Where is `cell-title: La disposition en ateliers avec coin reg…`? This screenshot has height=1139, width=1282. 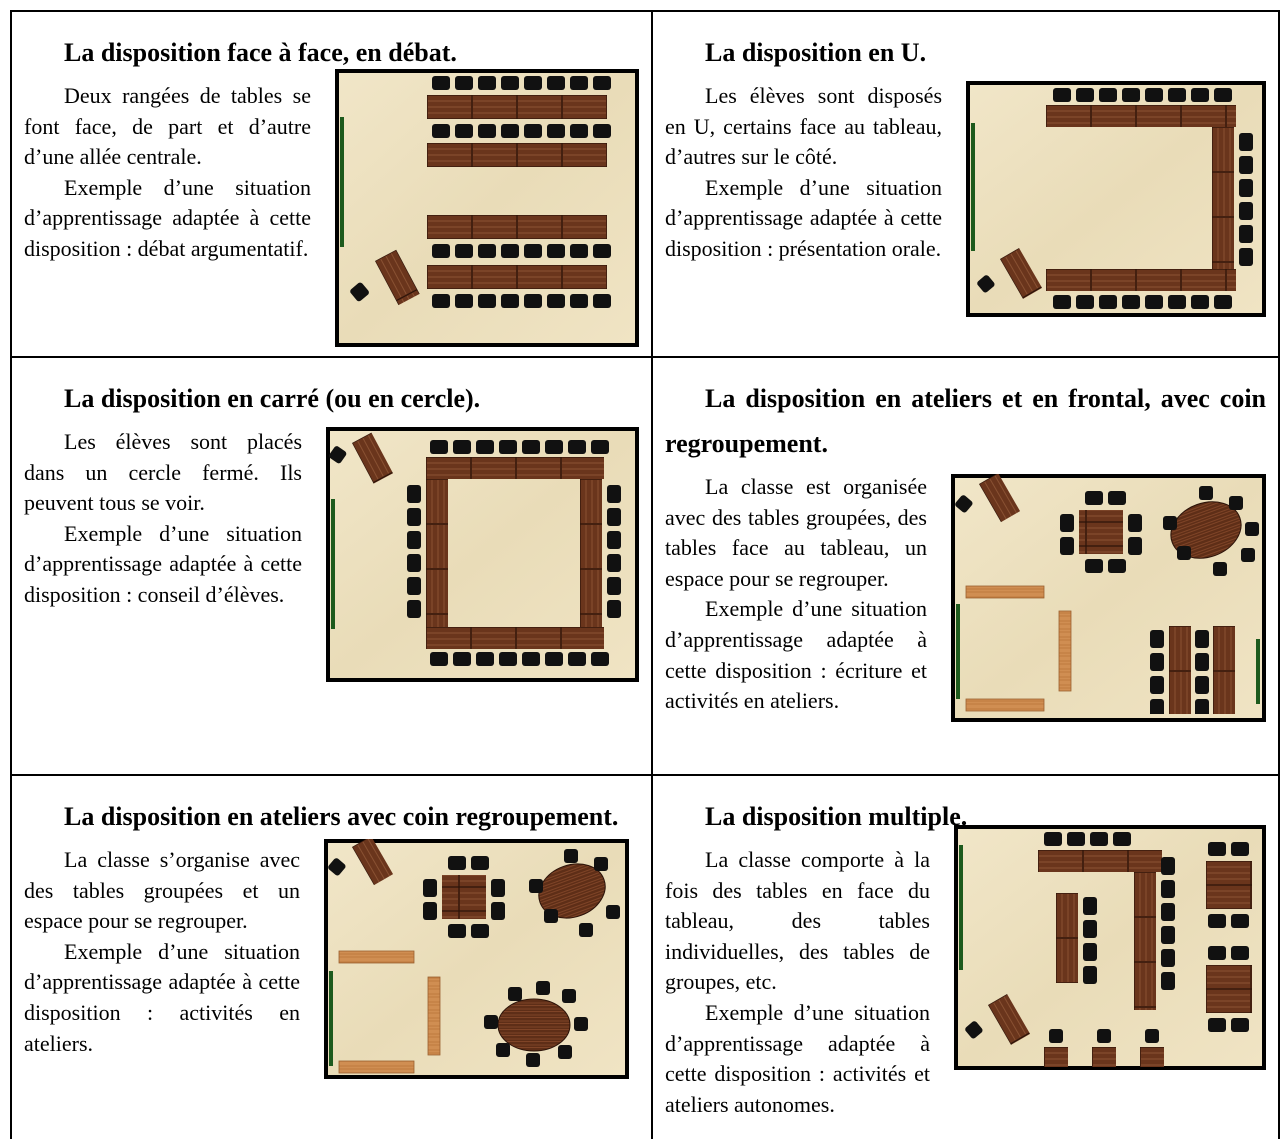 cell-title: La disposition en ateliers avec coin reg… is located at coordinates (341, 816).